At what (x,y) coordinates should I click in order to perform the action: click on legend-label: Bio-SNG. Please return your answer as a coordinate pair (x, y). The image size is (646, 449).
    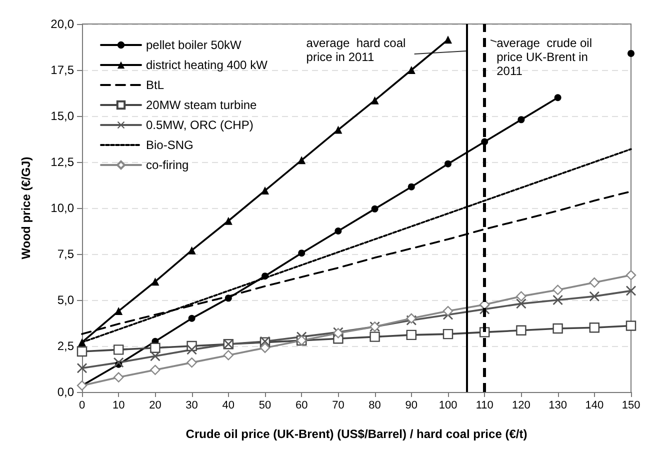
    Looking at the image, I should click on (170, 145).